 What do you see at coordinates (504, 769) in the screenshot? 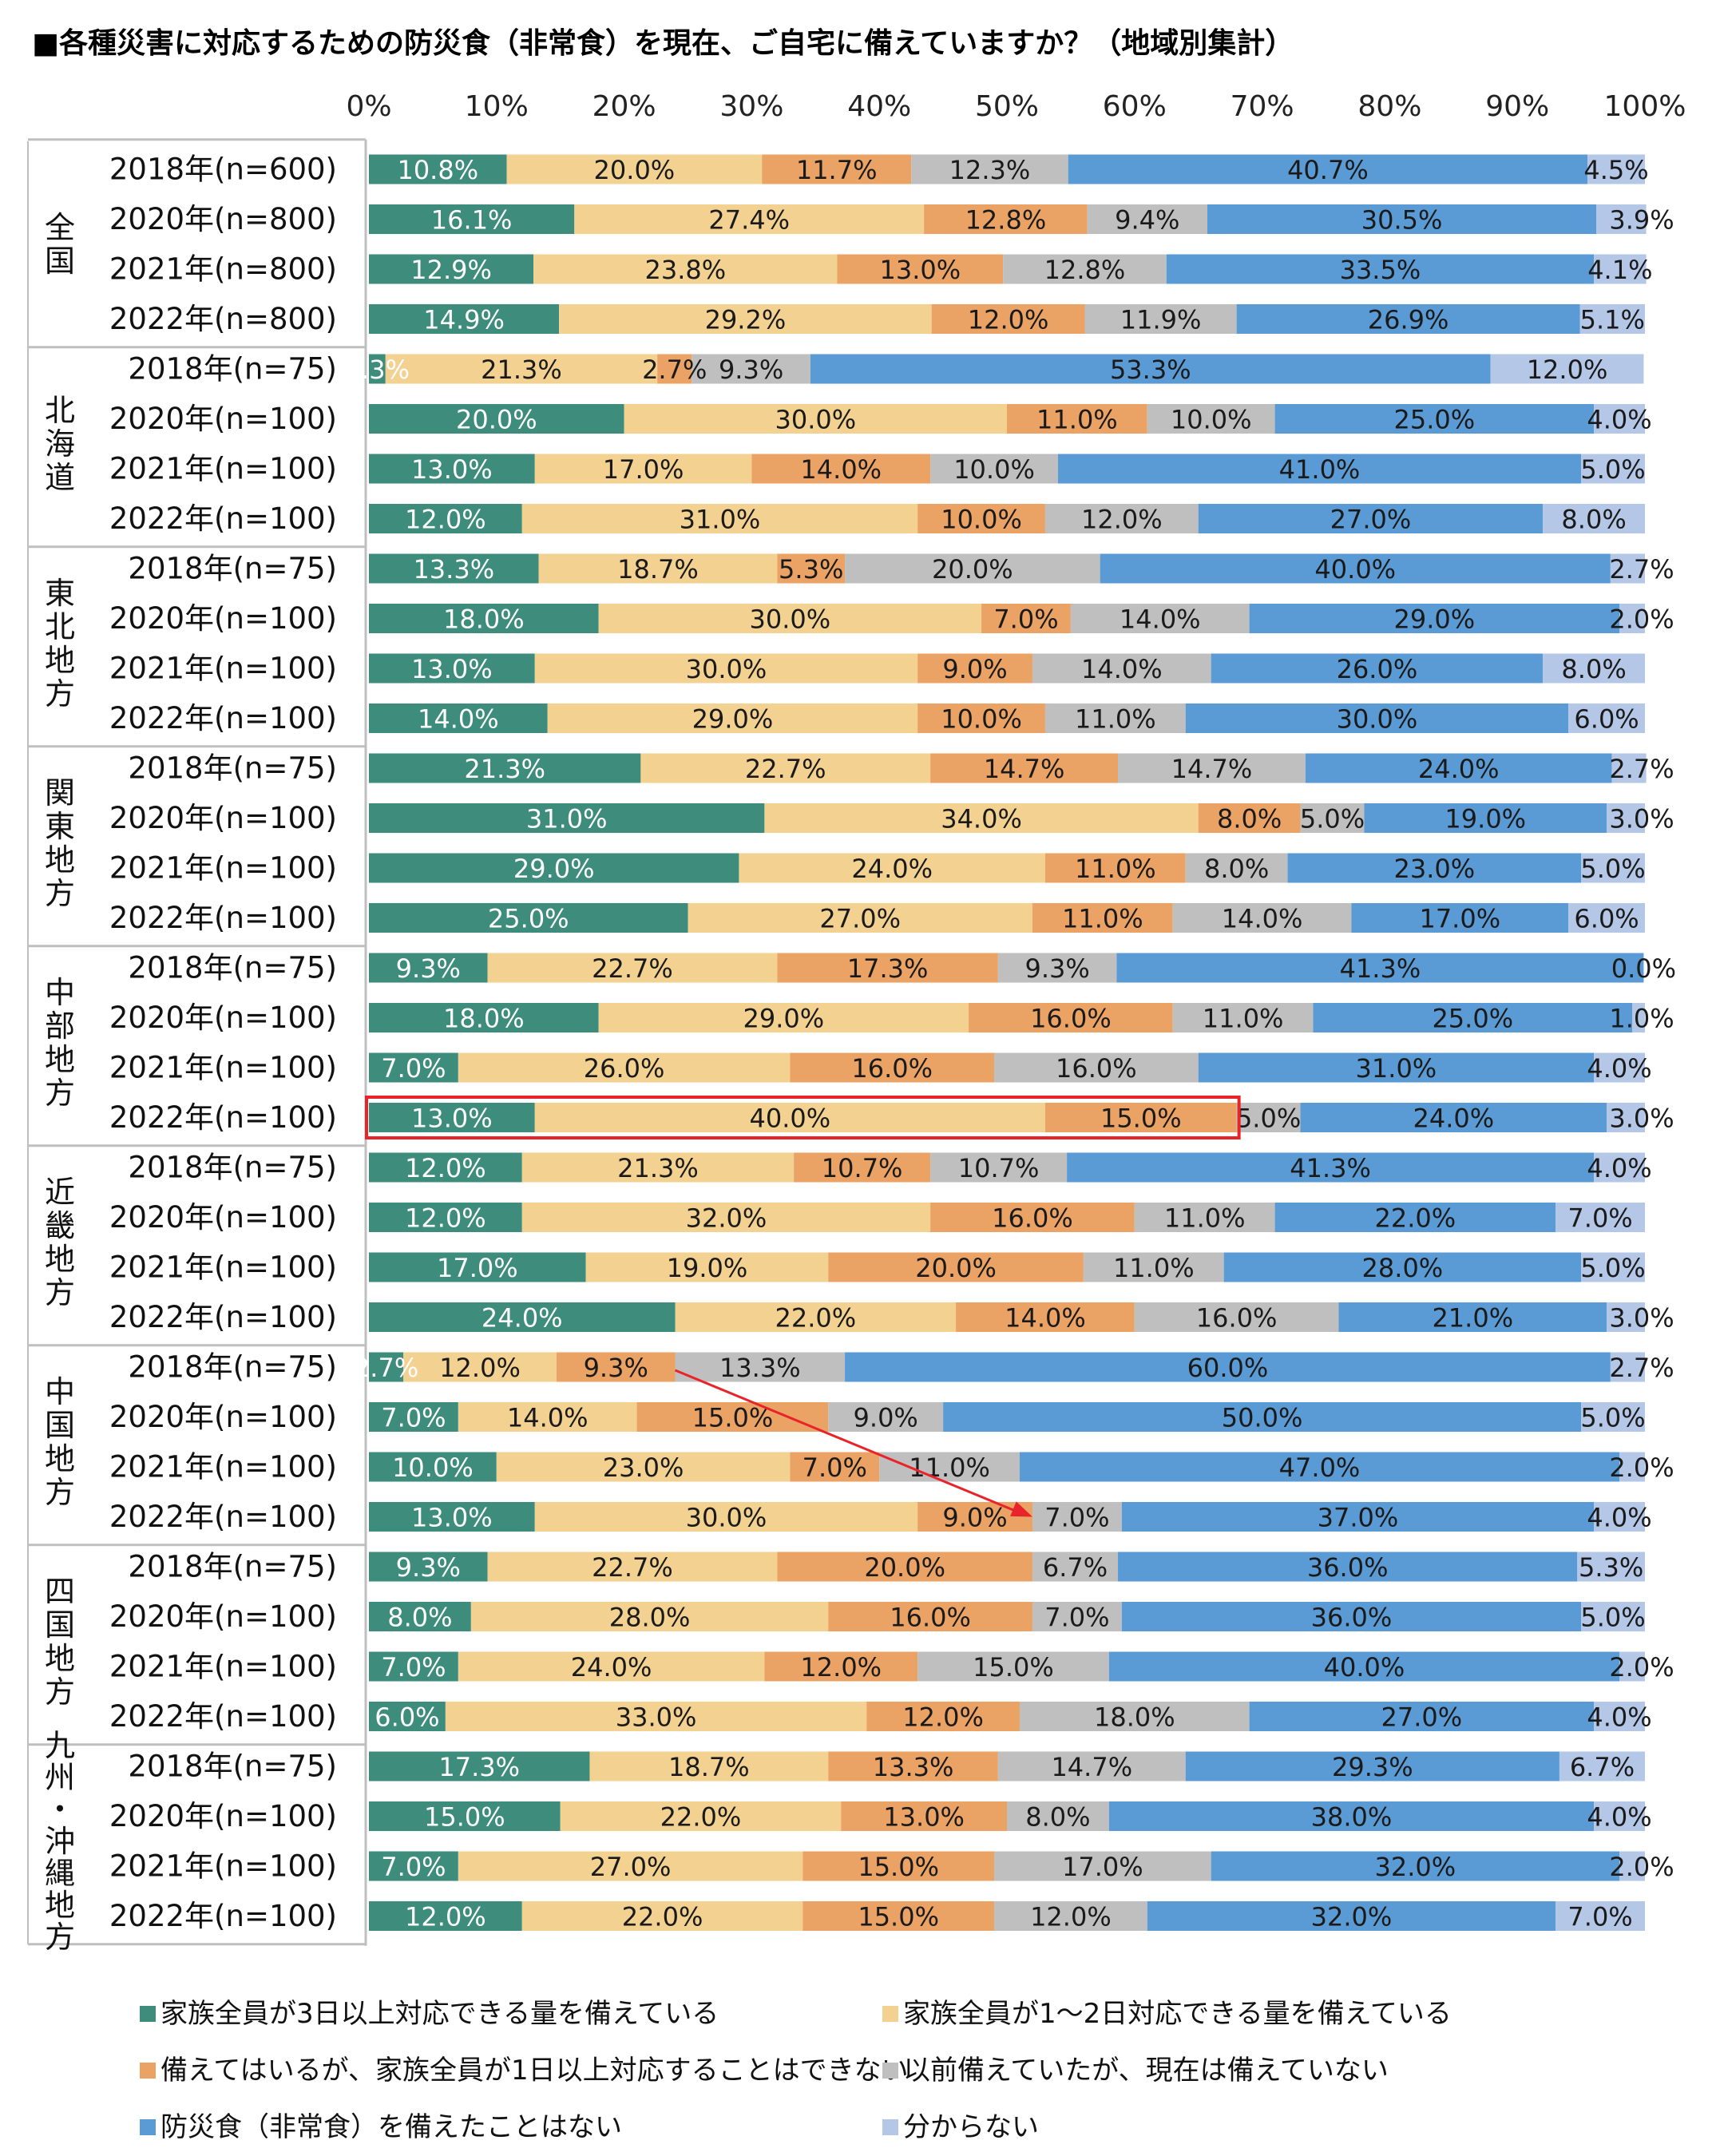
I see `data-label: 21.3%` at bounding box center [504, 769].